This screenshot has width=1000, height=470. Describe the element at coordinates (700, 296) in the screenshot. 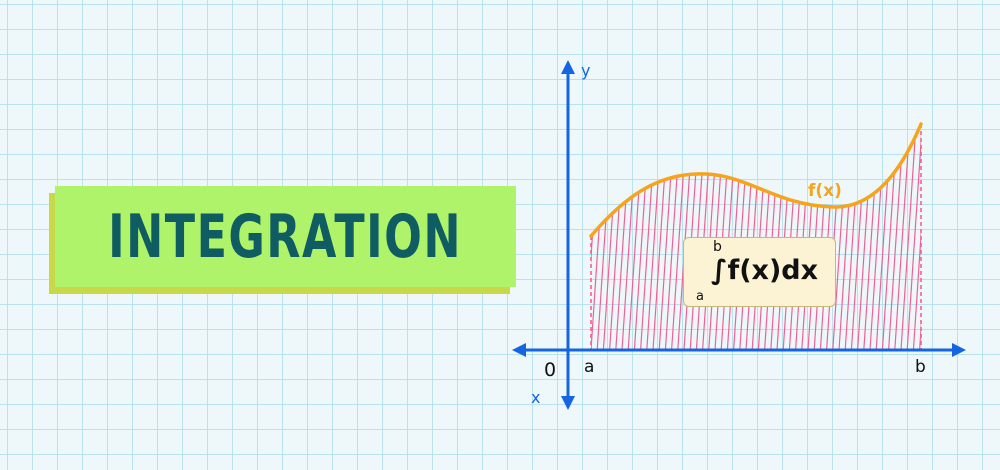

I see `formula-lower-limit: a` at that location.